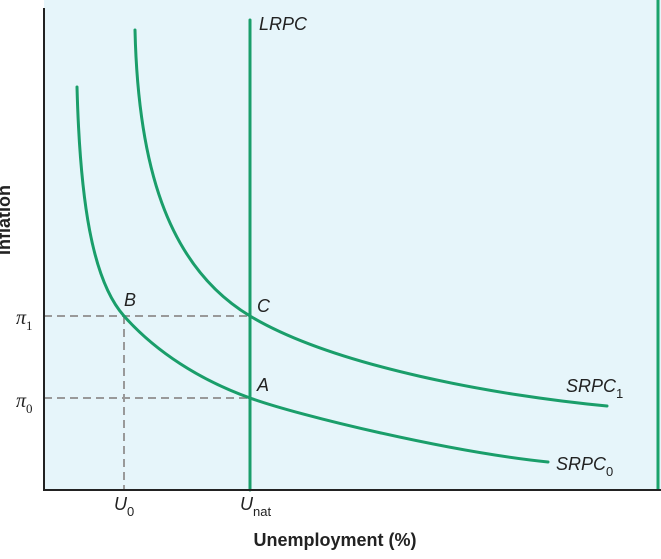 The height and width of the screenshot is (559, 661). Describe the element at coordinates (283, 24) in the screenshot. I see `lrpc-label: LRPC` at that location.